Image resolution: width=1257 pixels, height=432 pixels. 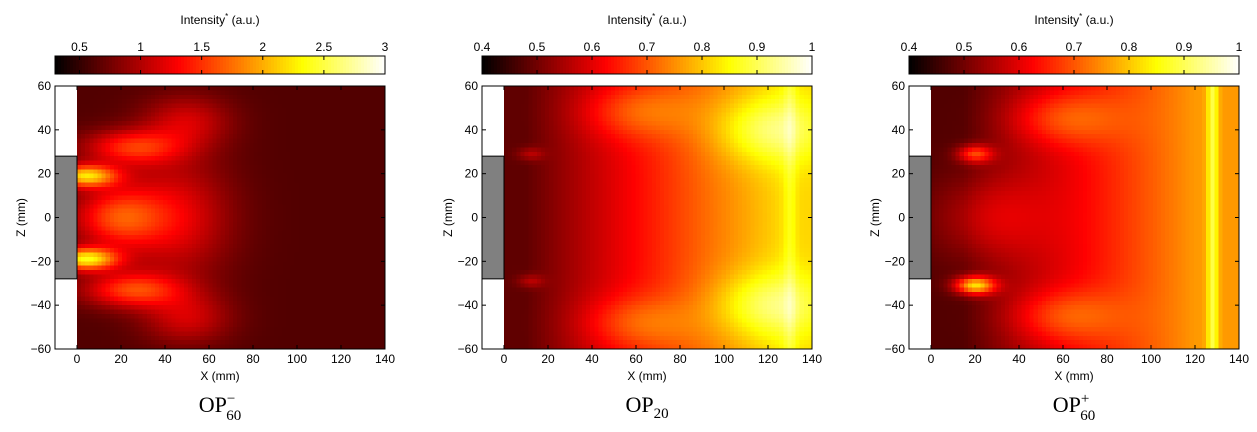 What do you see at coordinates (45, 130) in the screenshot?
I see `y-tick-label: 40` at bounding box center [45, 130].